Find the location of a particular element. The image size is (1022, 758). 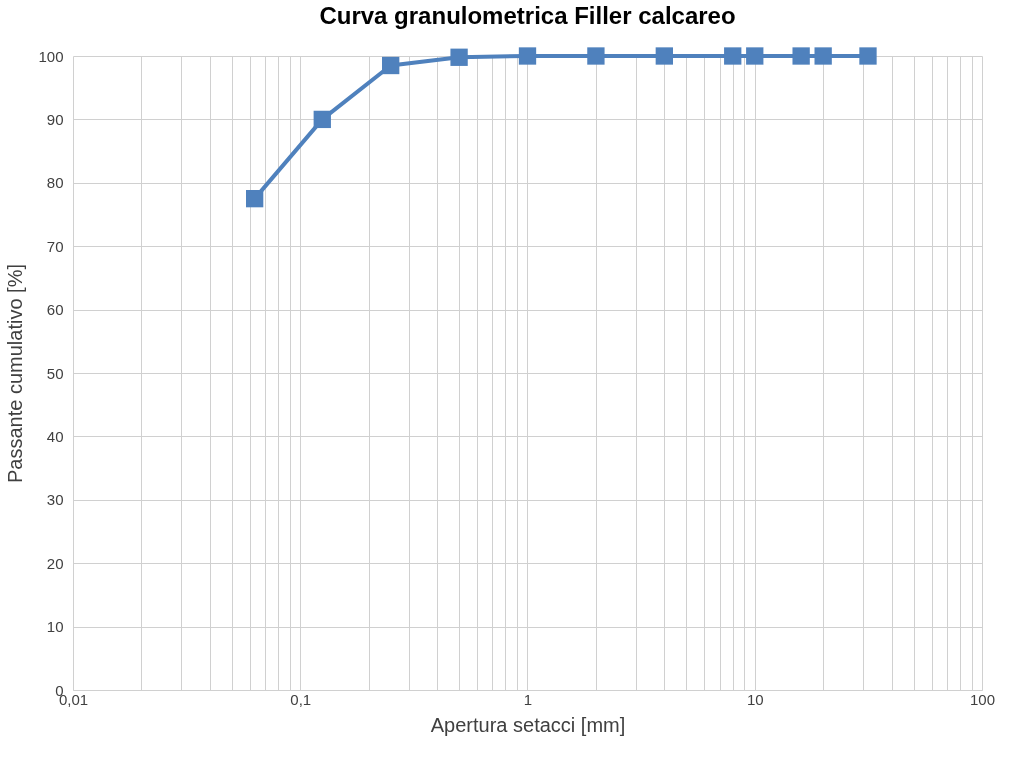

y-tick-label: 10 is located at coordinates (55, 627).